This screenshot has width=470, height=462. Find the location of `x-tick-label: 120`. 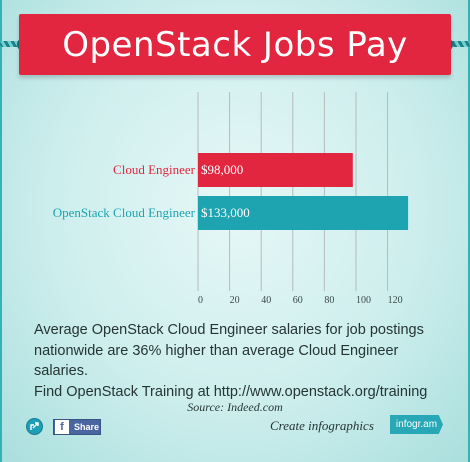

x-tick-label: 120 is located at coordinates (395, 300).